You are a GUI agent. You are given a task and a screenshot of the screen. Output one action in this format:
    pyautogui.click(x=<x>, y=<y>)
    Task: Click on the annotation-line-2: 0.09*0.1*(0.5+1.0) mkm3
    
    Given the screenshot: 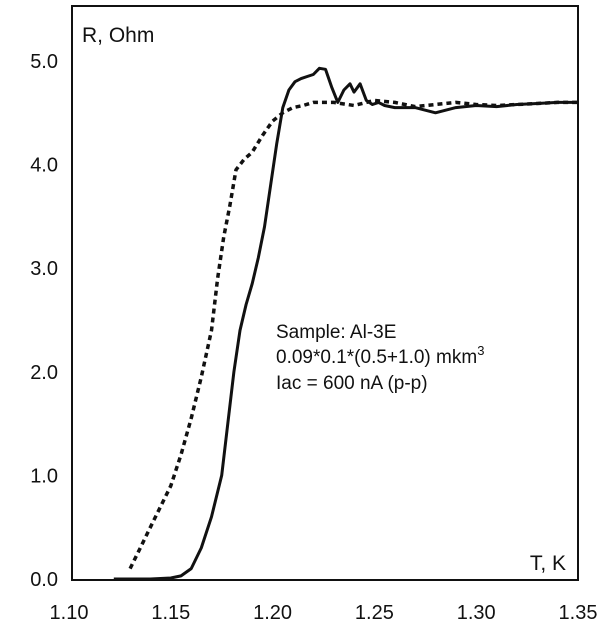 What is the action you would take?
    pyautogui.click(x=380, y=355)
    